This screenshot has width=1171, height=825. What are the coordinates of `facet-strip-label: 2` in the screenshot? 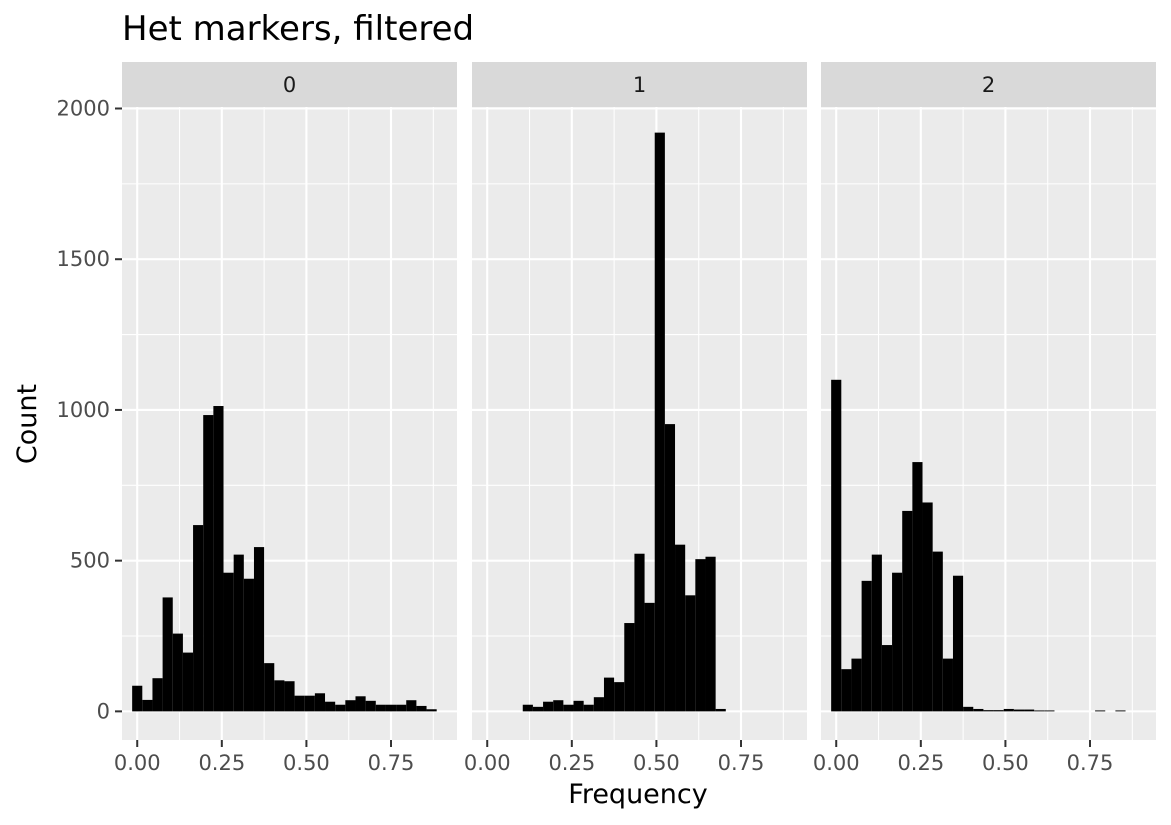 It's located at (988, 85).